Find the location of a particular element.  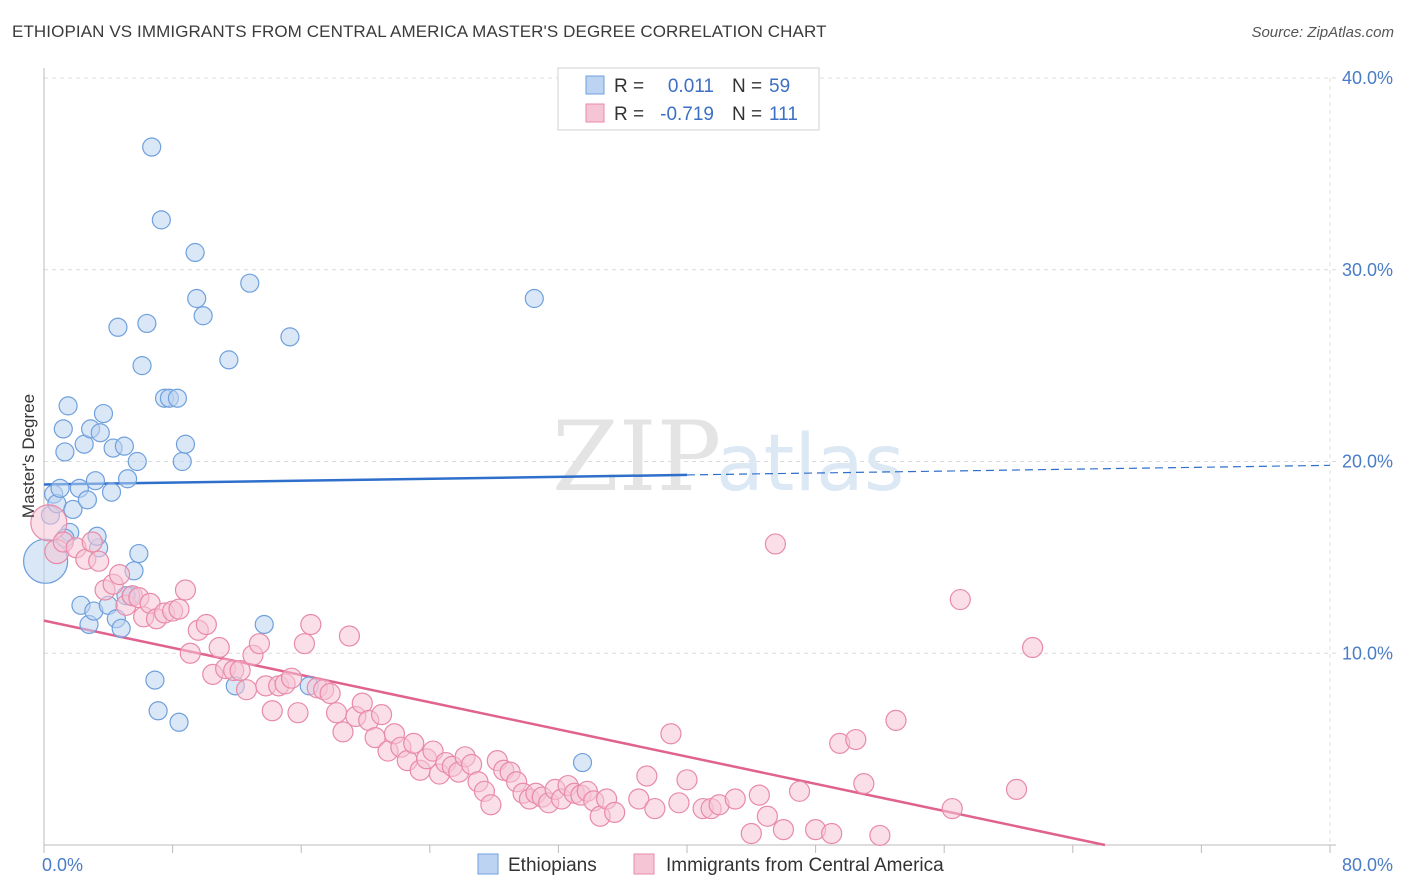

ethiopians-trend-line is located at coordinates (365, 479).